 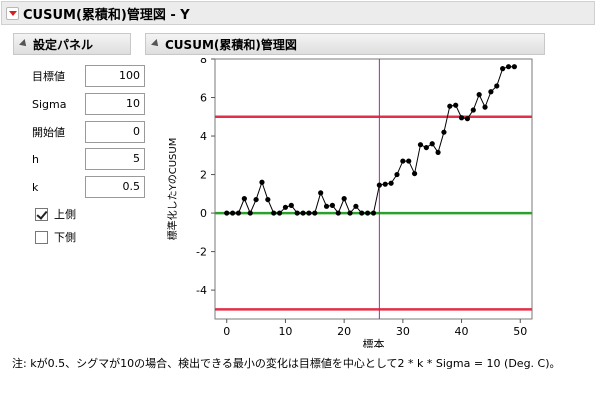 What do you see at coordinates (298, 13) in the screenshot?
I see `main-outline-header: CUSUM(累積和)管理図 - Y` at bounding box center [298, 13].